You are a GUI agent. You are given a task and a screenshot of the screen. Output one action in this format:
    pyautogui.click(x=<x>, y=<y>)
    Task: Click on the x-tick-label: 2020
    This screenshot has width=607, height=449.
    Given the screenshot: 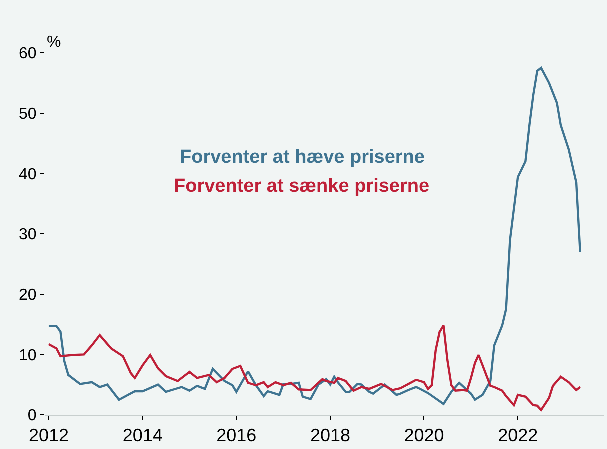 What is the action you would take?
    pyautogui.click(x=424, y=436)
    